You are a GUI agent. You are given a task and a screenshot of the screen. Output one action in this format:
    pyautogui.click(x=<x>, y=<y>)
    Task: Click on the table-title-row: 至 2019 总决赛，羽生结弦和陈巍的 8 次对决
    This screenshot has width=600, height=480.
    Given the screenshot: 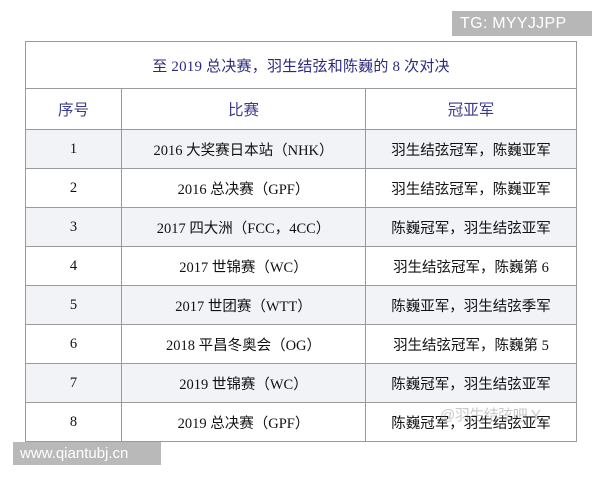 What is the action you would take?
    pyautogui.click(x=301, y=65)
    